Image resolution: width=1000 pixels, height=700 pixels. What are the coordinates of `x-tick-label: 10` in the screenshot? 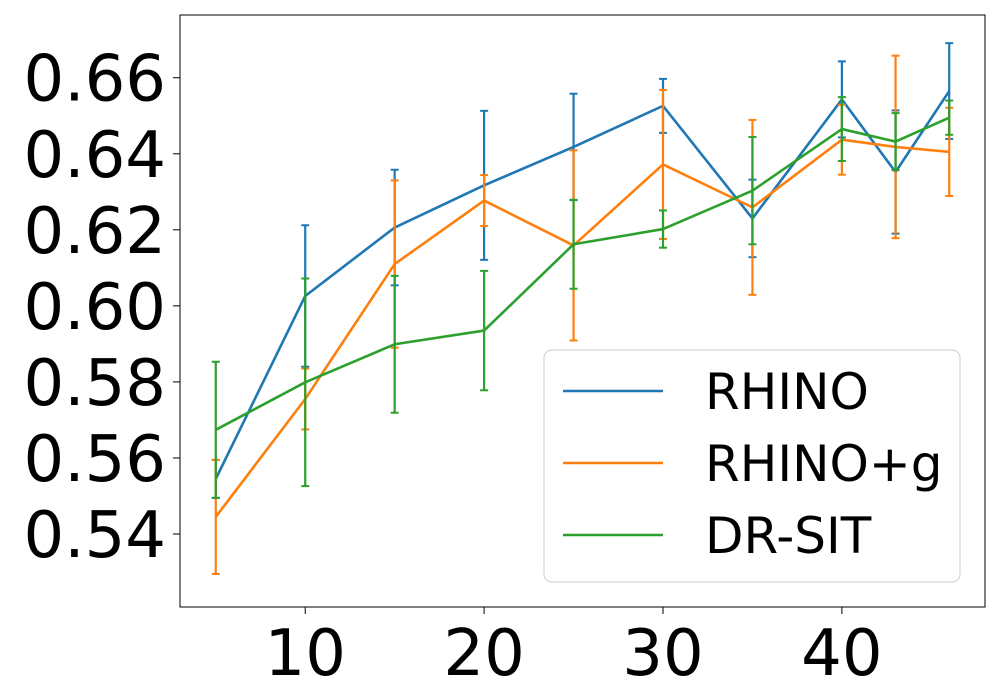 It's located at (305, 654).